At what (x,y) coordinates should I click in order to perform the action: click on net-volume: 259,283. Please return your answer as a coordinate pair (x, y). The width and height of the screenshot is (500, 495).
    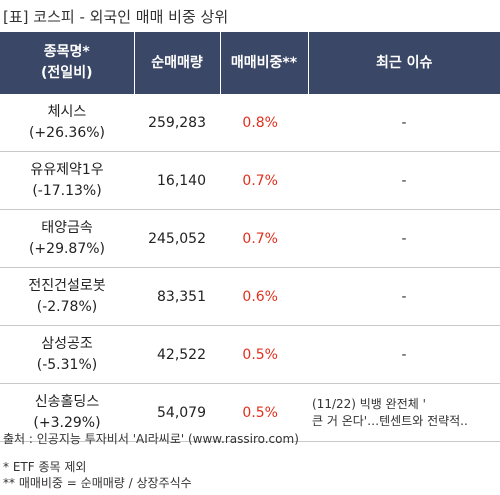
    Looking at the image, I should click on (177, 123).